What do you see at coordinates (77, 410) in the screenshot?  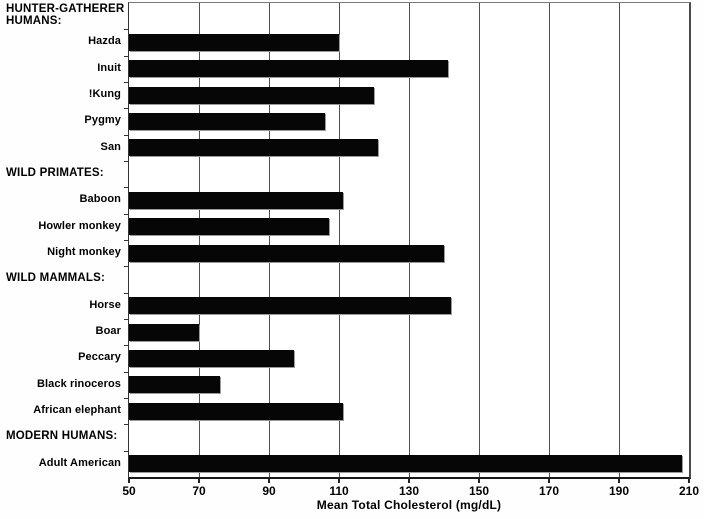 I see `category-label-african-elephant: African elephant` at bounding box center [77, 410].